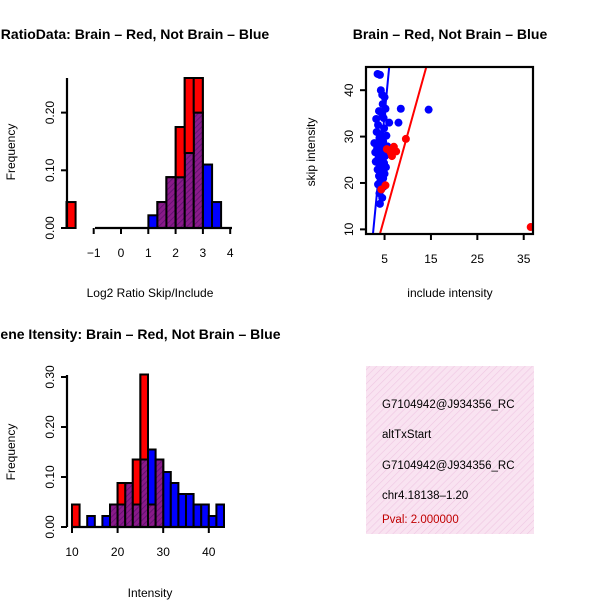 The image size is (600, 605). What do you see at coordinates (148, 253) in the screenshot?
I see `xtick-label-2: 1` at bounding box center [148, 253].